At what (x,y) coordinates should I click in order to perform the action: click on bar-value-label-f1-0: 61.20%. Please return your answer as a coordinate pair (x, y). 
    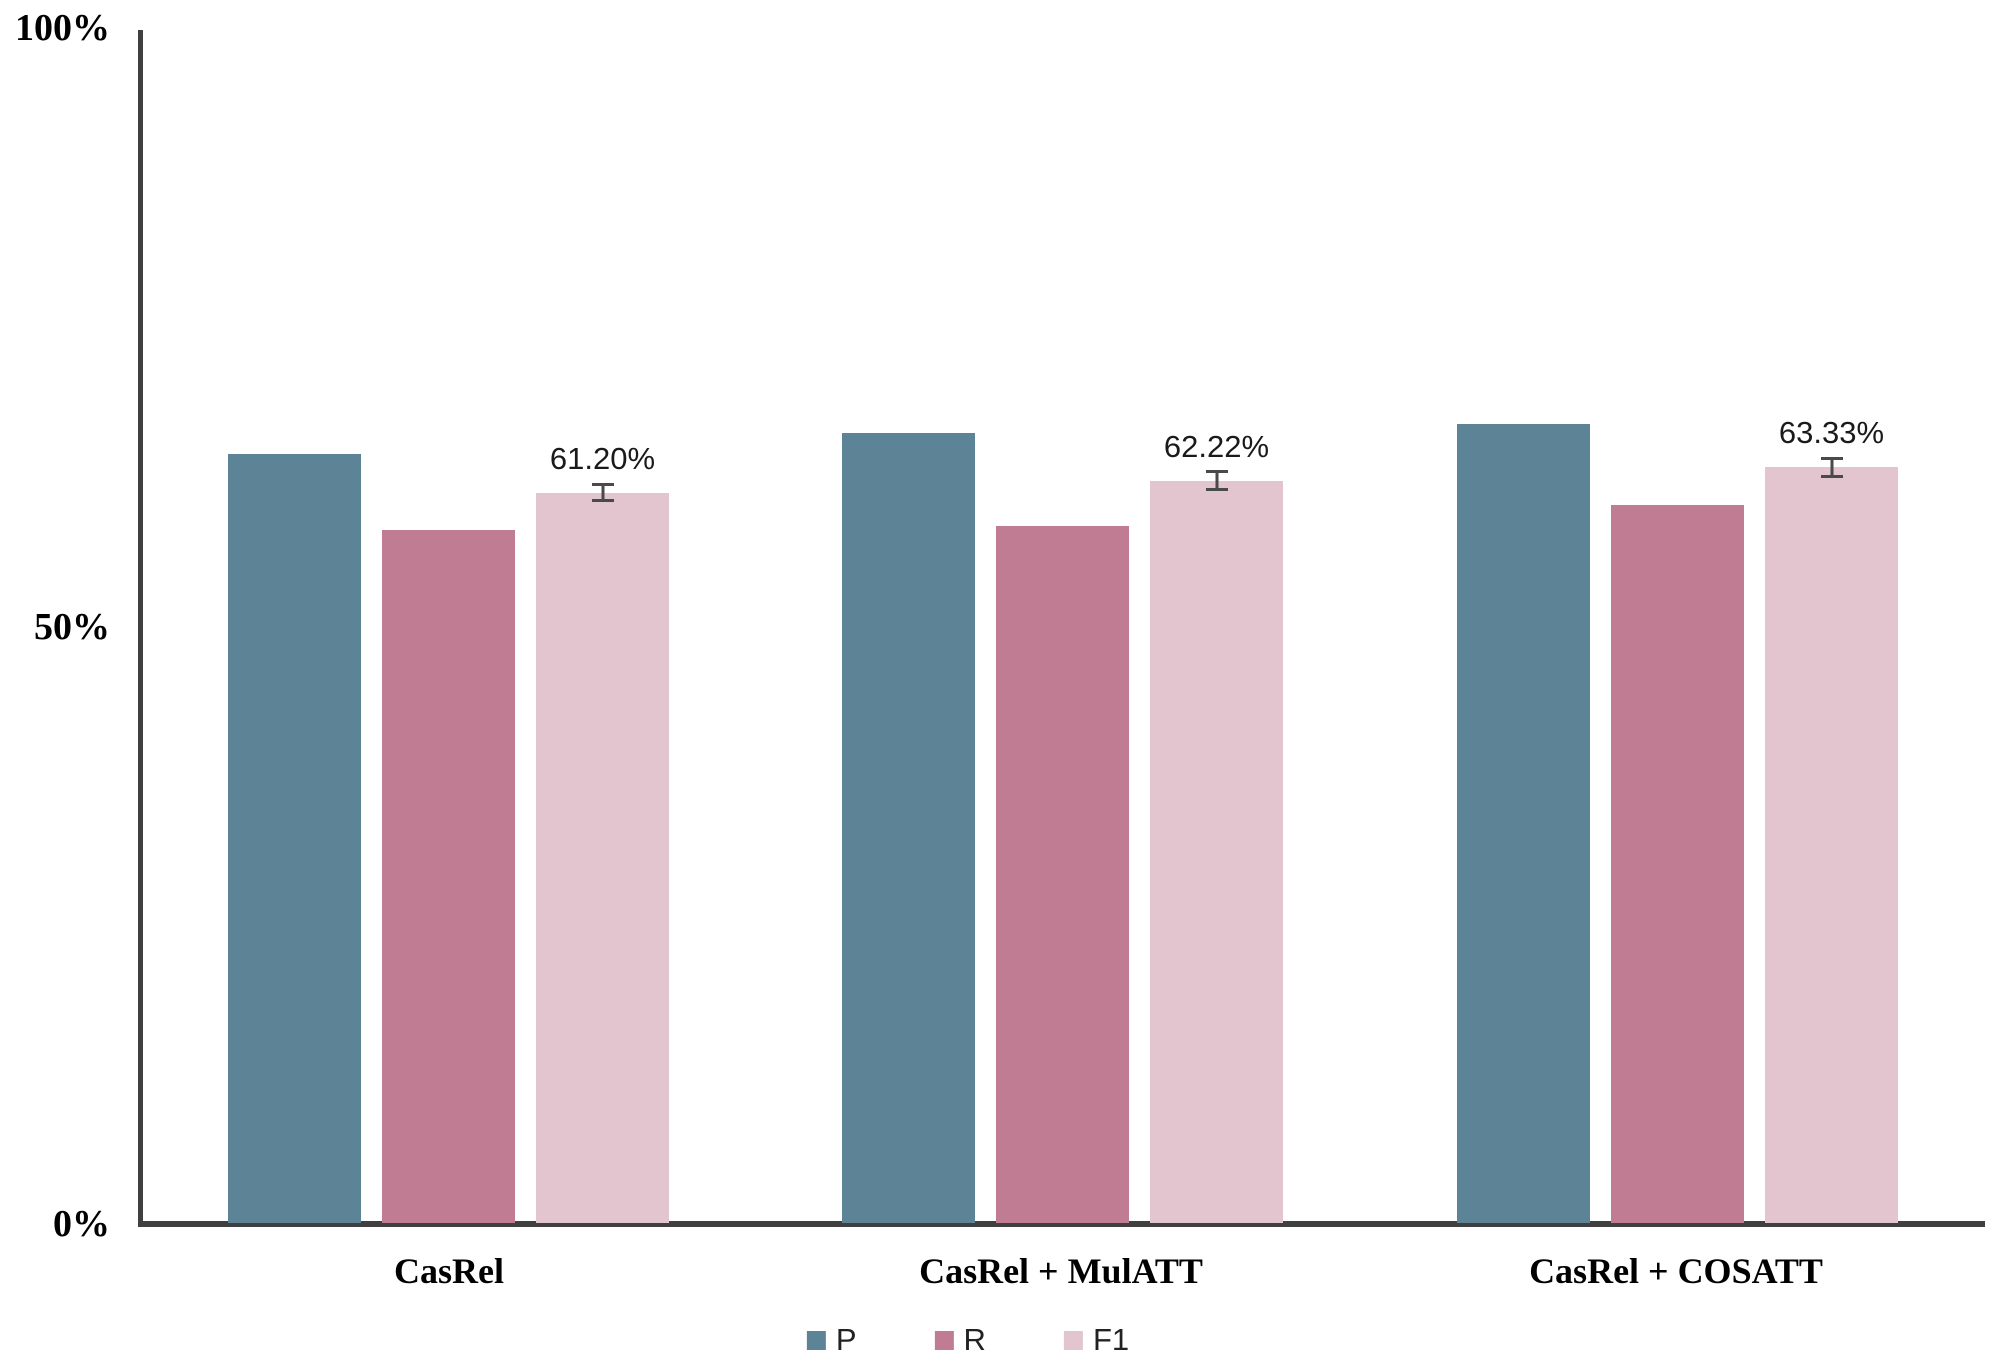
    Looking at the image, I should click on (602, 458).